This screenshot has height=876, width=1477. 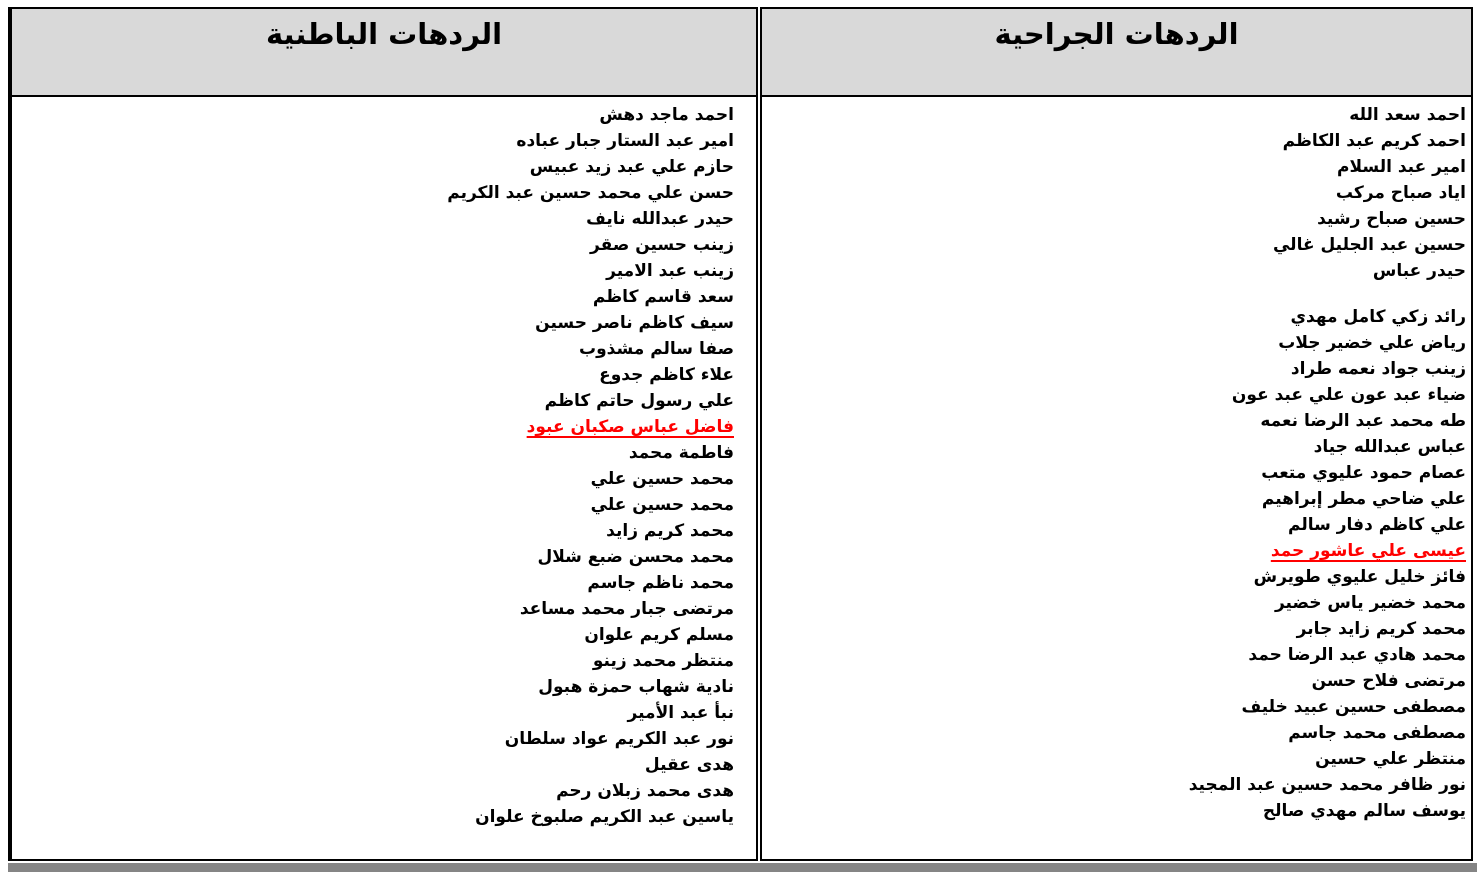 I want to click on name-row: نور ظافر محمد حسين عبد المجيد, so click(x=1327, y=785).